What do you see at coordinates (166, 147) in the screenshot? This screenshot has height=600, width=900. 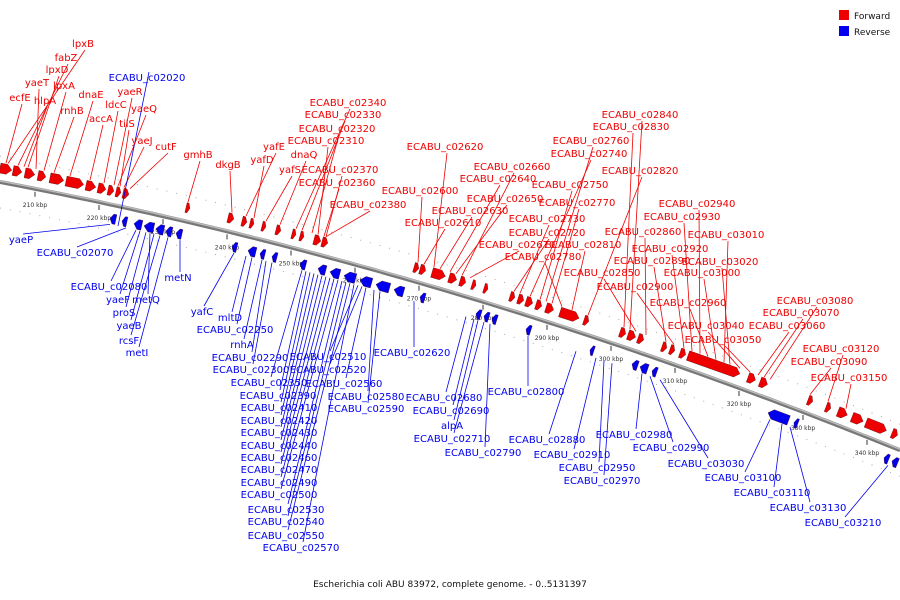 I see `forward-gene-label: cutF` at bounding box center [166, 147].